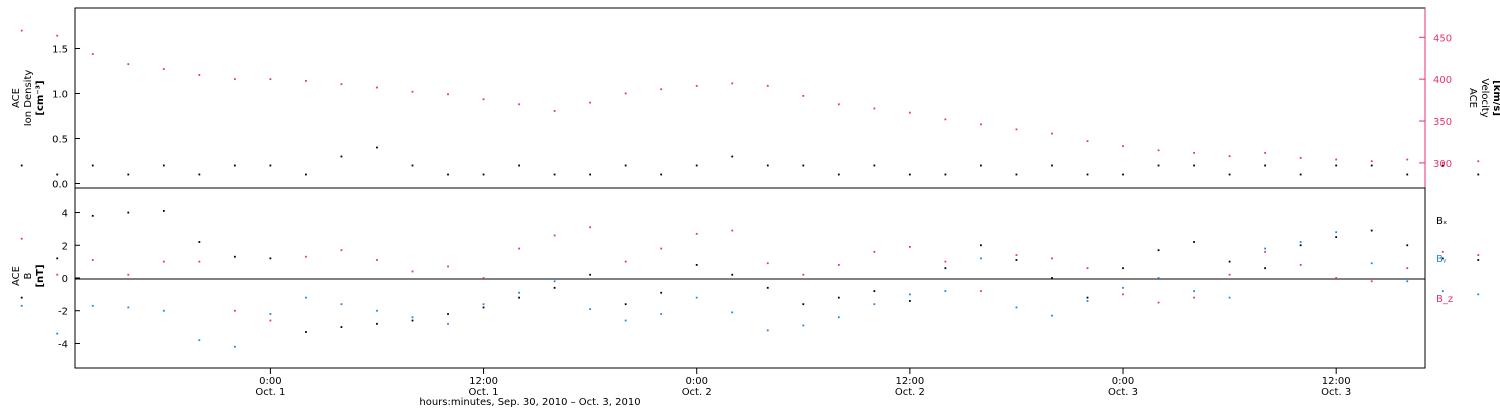  I want to click on bottom-left-ylabel: ACE B [nT], so click(28, 275).